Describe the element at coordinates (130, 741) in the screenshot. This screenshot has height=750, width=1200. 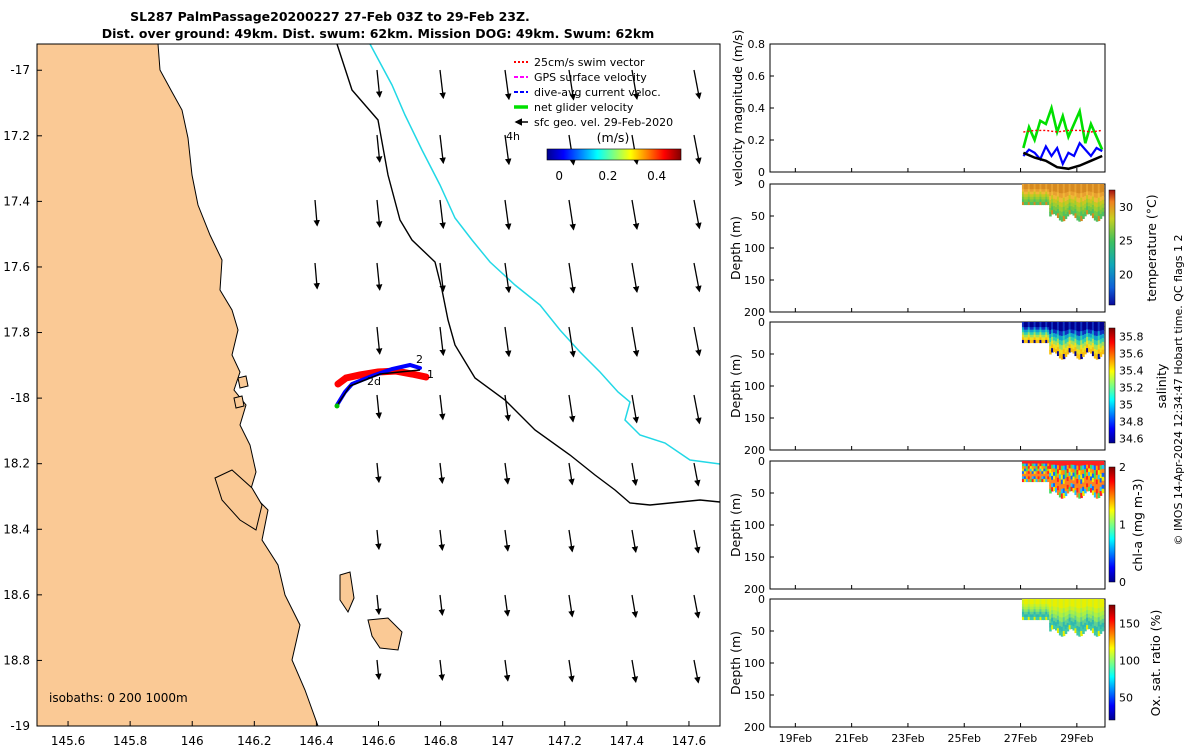
I see `map-xtick-label: 145.8` at that location.